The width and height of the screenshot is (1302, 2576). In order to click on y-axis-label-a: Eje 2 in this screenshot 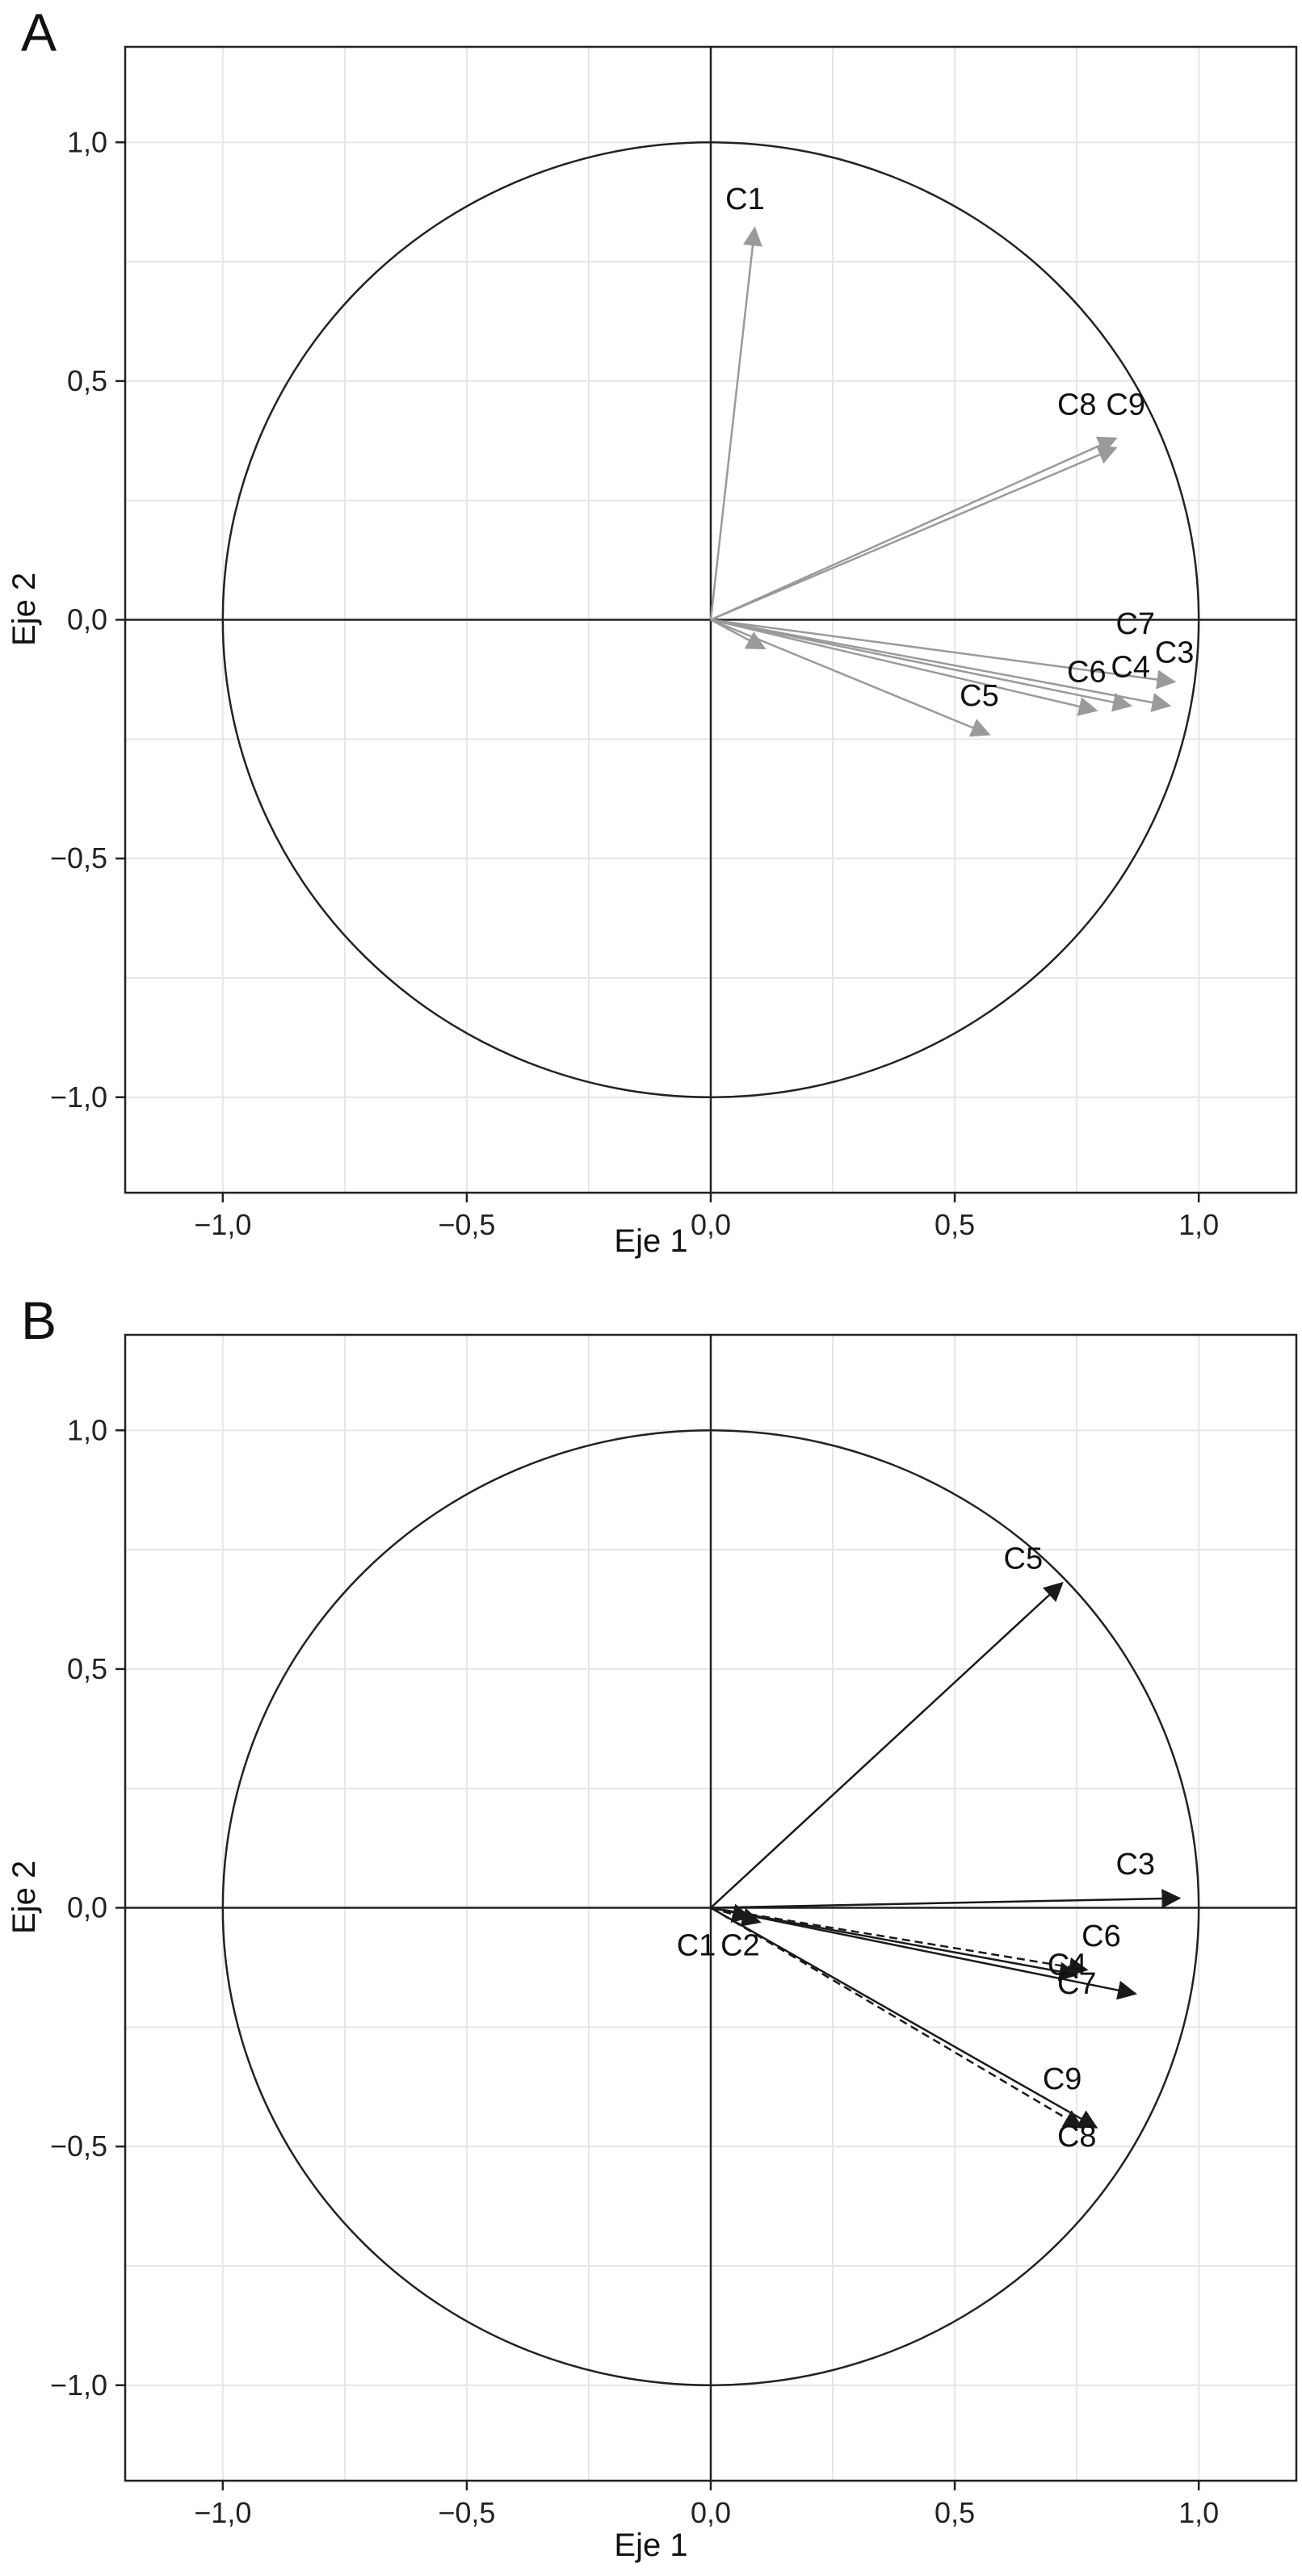, I will do `click(24, 609)`.